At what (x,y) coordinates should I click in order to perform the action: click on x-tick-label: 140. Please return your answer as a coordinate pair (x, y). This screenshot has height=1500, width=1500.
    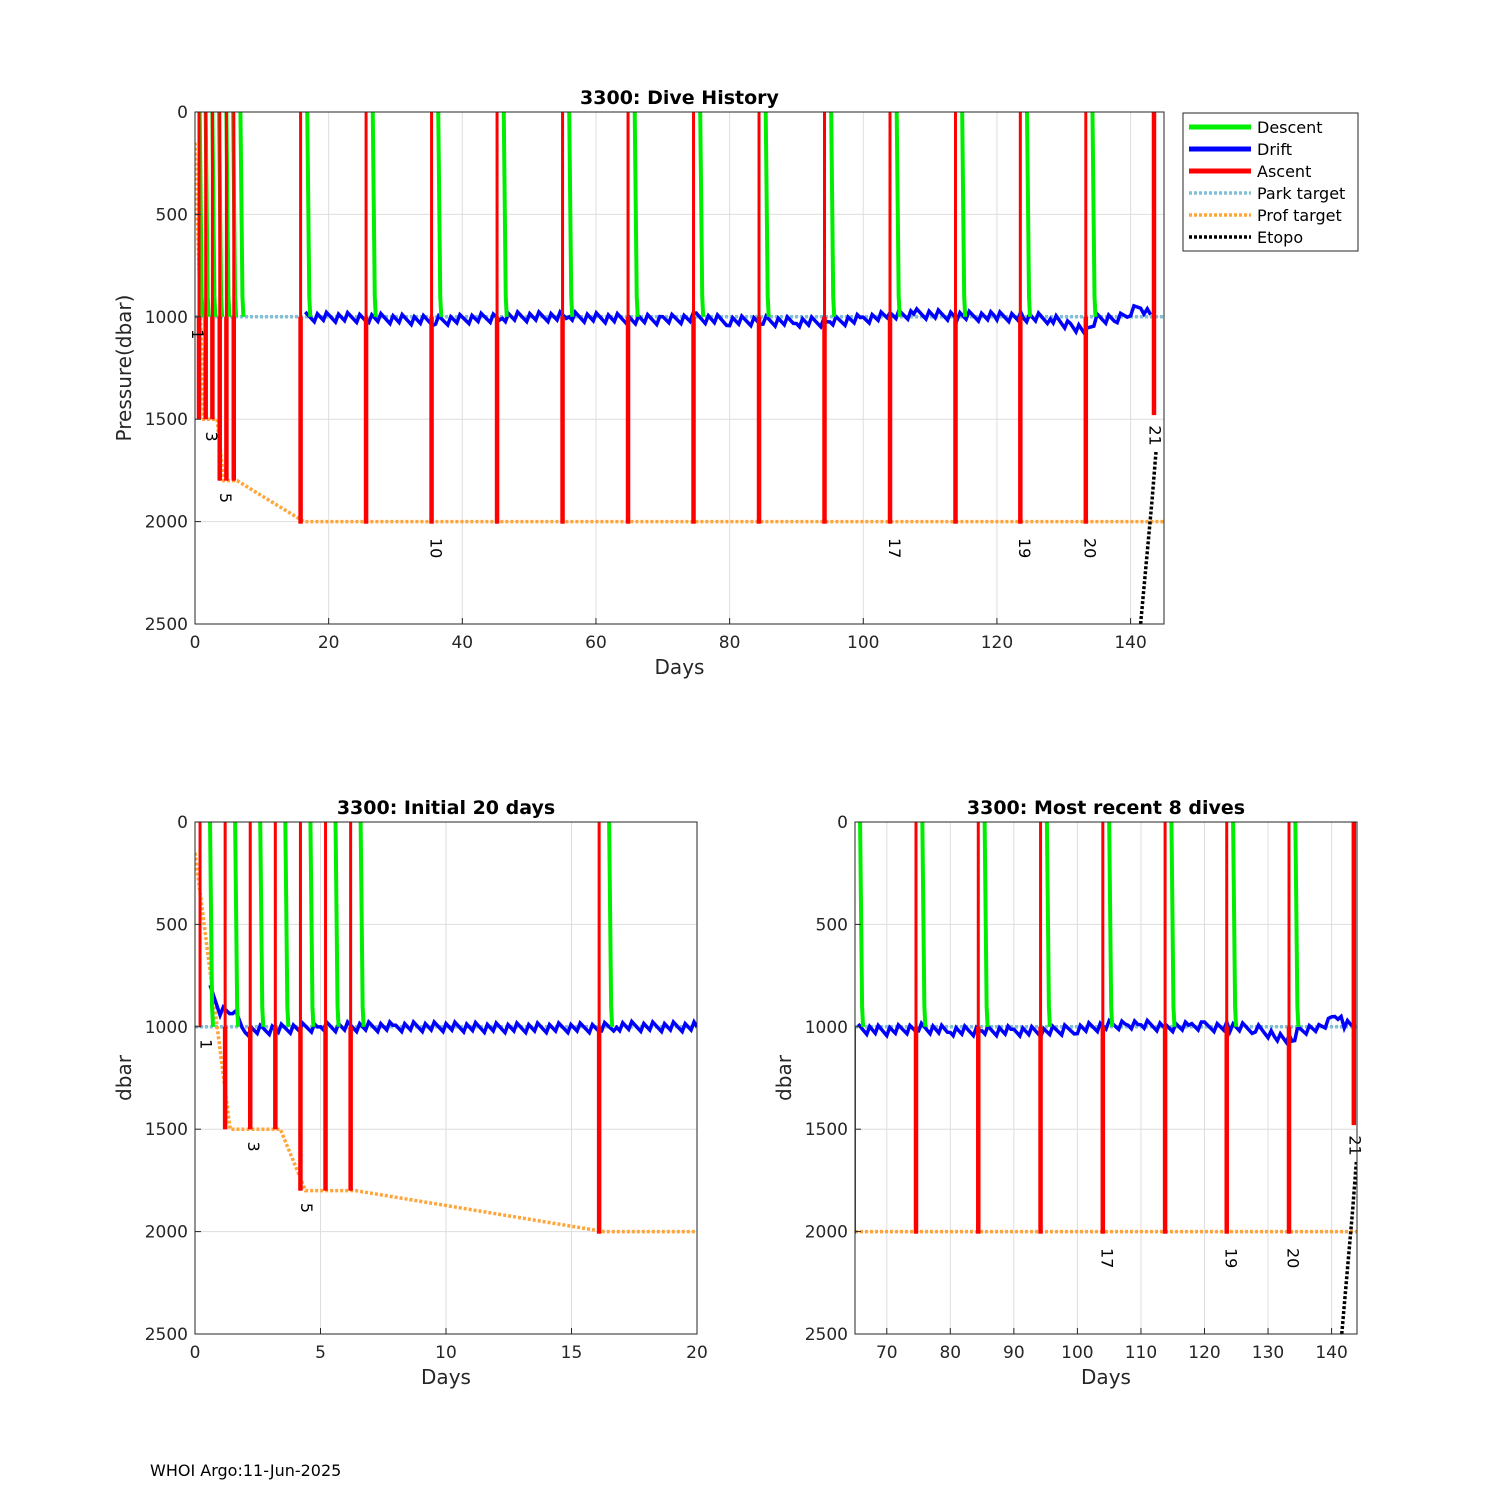
    Looking at the image, I should click on (1331, 1353).